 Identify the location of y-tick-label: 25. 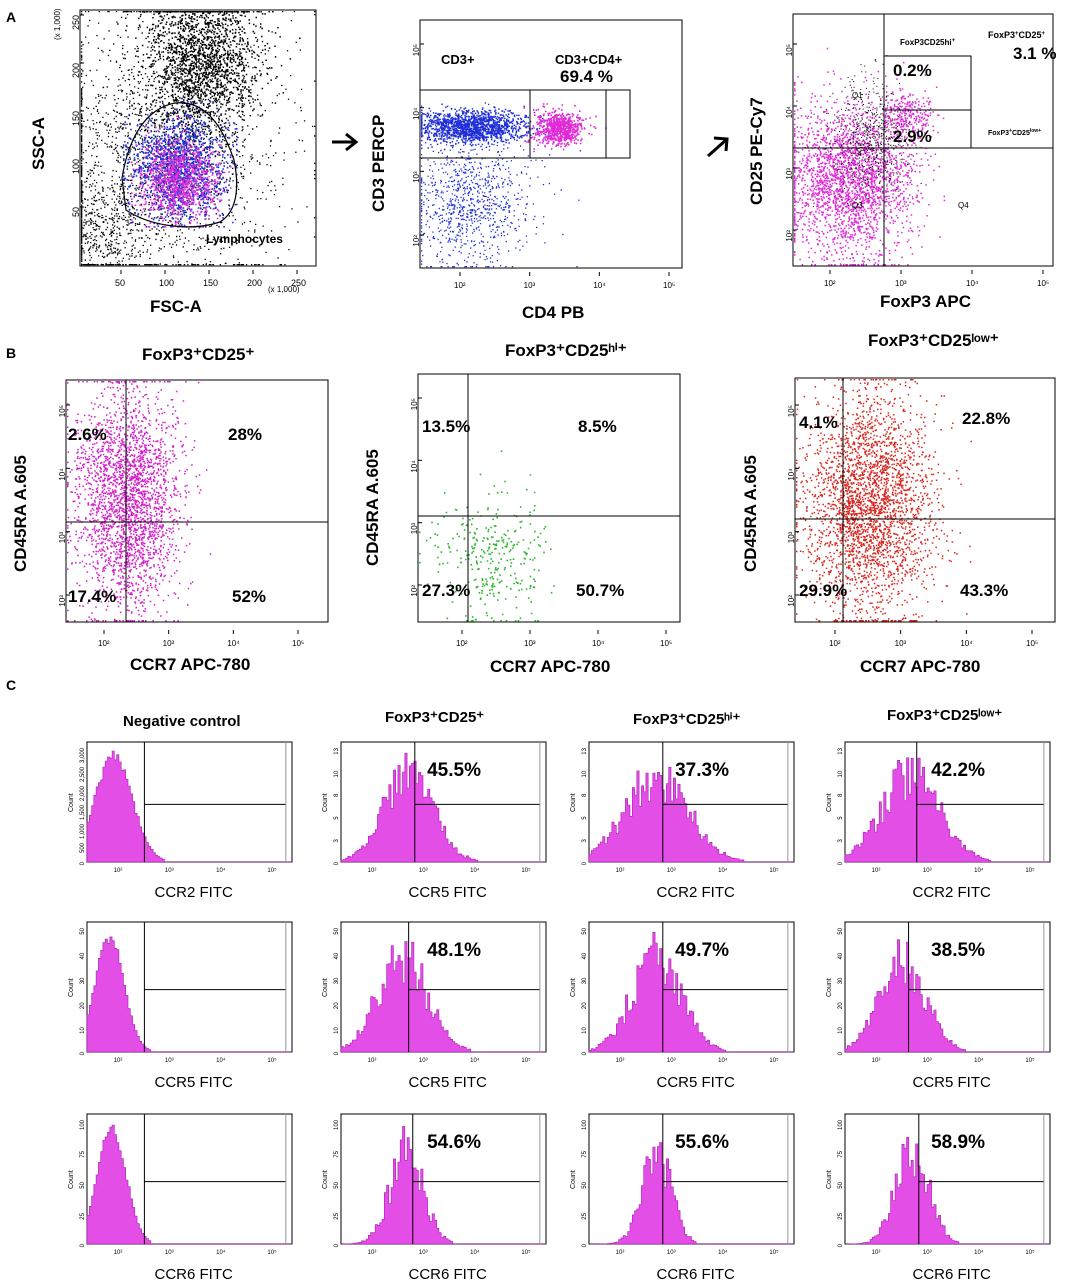
(585, 1215).